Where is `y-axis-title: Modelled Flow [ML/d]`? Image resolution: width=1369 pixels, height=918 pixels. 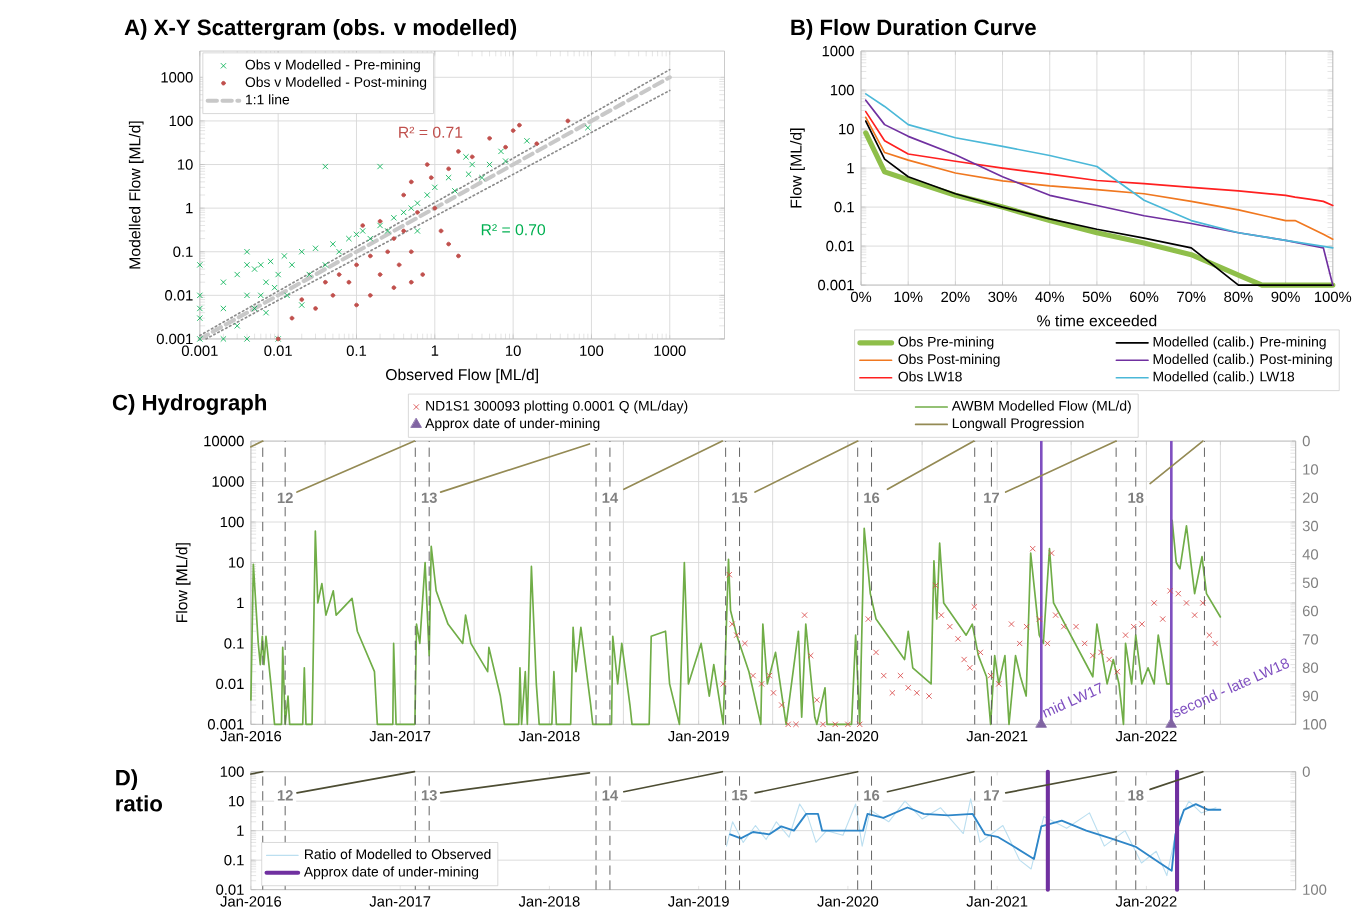
y-axis-title: Modelled Flow [ML/d] is located at coordinates (136, 195).